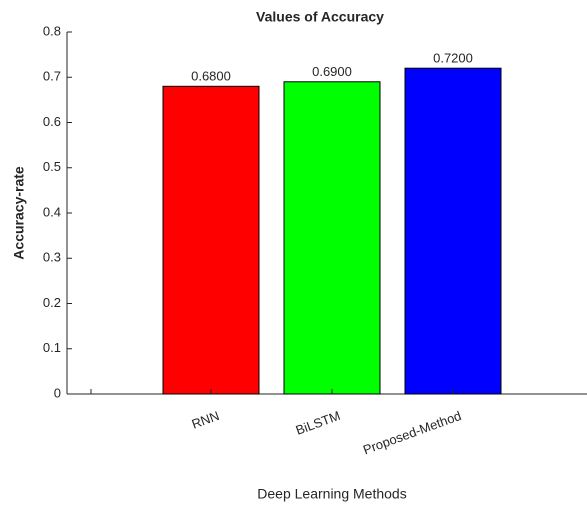 The width and height of the screenshot is (587, 508). What do you see at coordinates (332, 71) in the screenshot?
I see `value-label: 0.6900` at bounding box center [332, 71].